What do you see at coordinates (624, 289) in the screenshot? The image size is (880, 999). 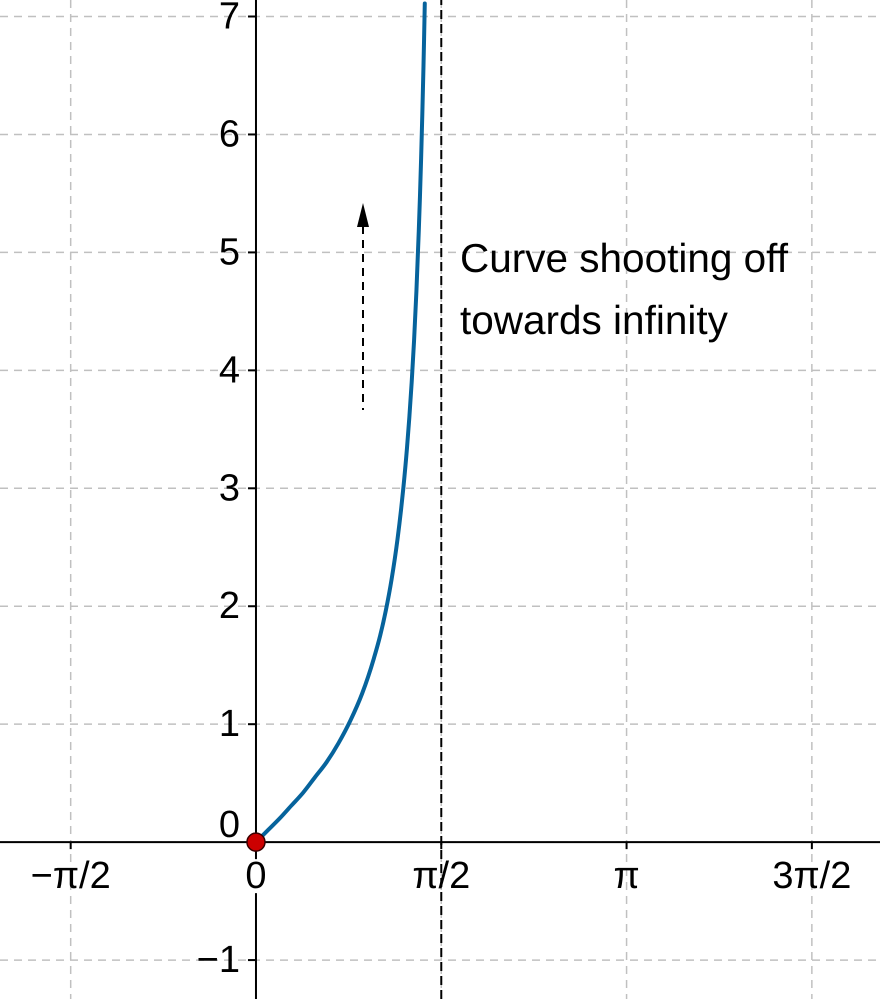 I see `annotation: Curve shooting off towards infinity` at bounding box center [624, 289].